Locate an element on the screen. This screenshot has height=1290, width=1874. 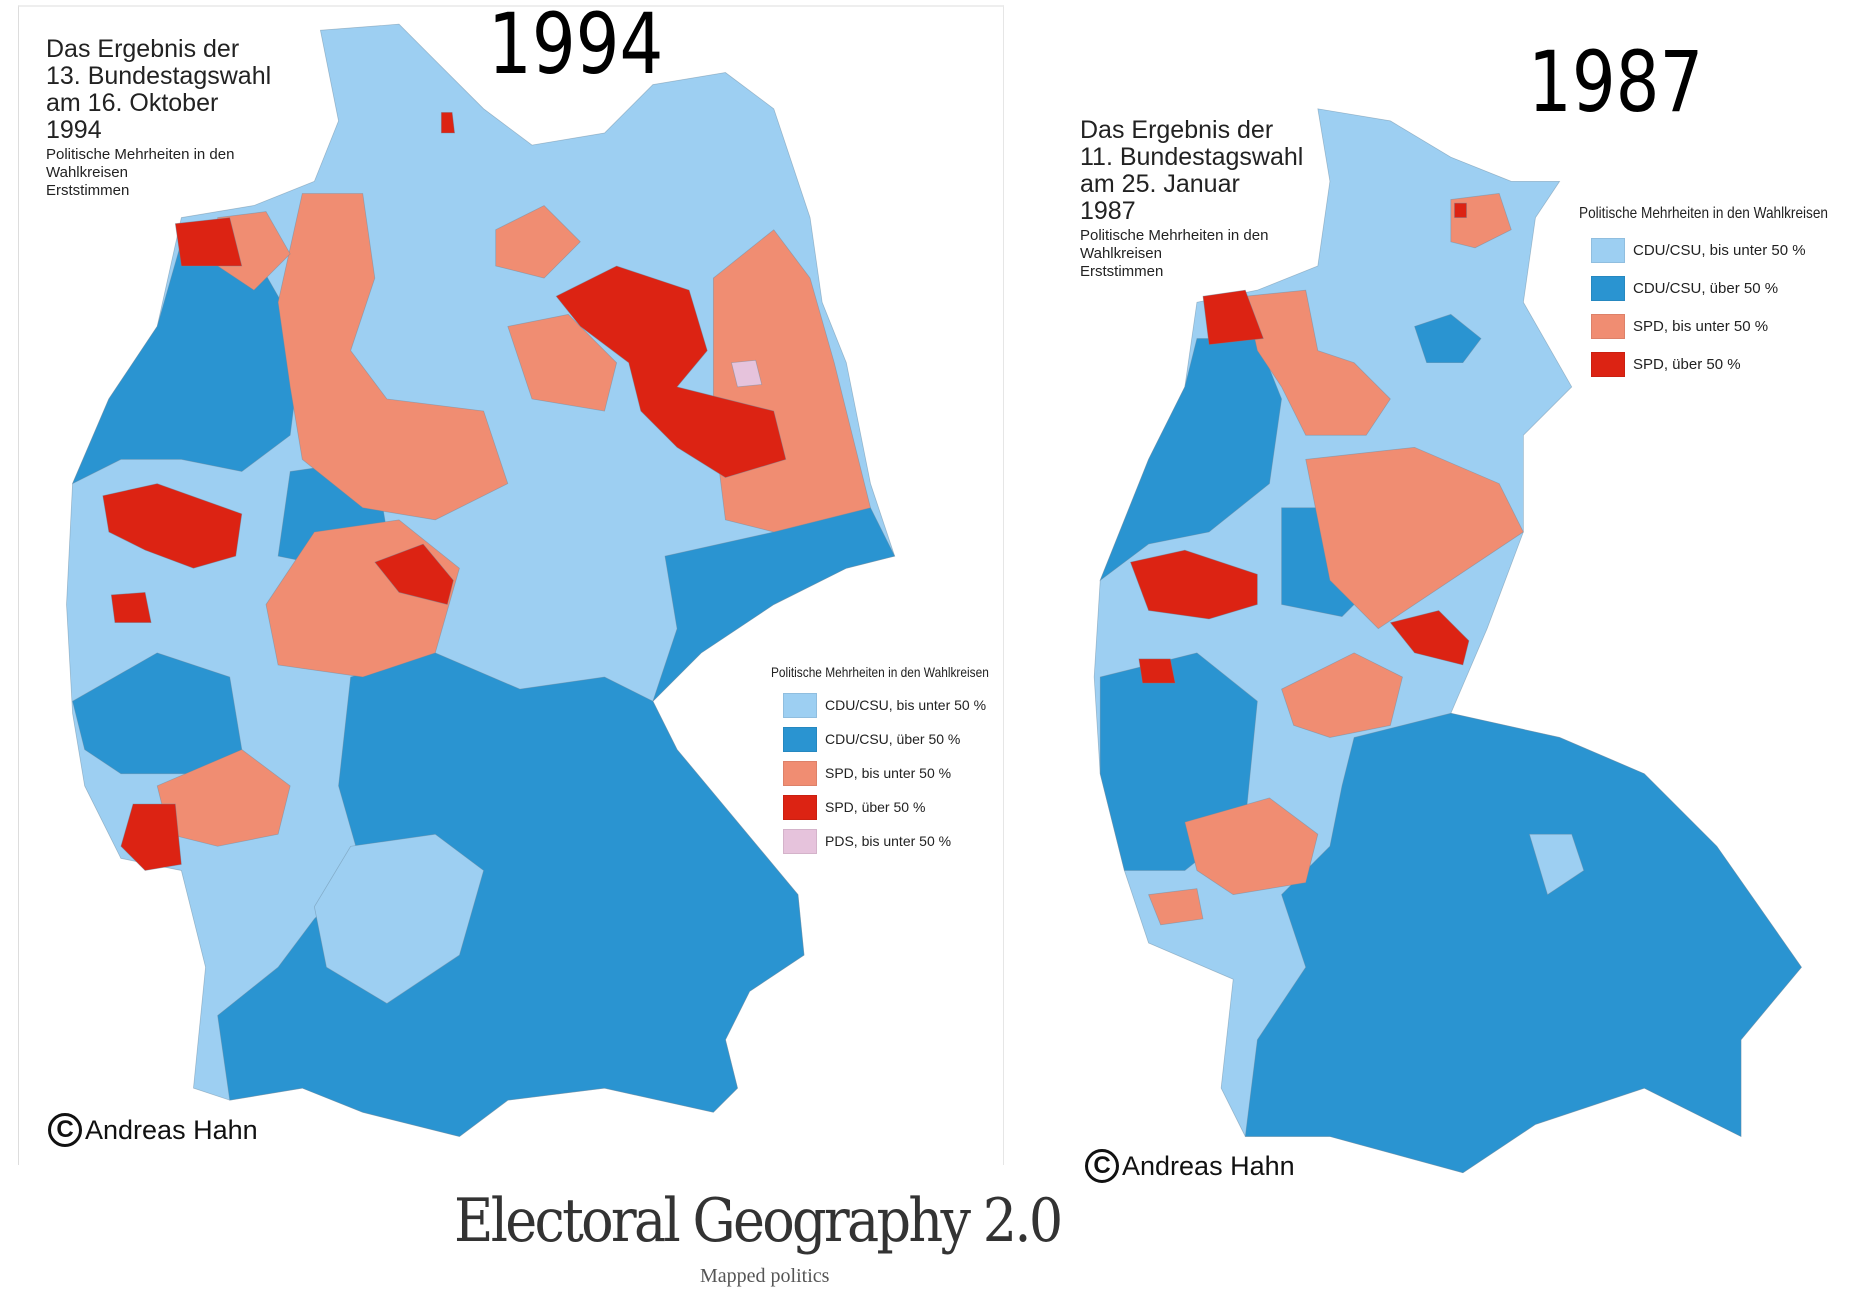
title-line: 13. Bundestagswahl is located at coordinates (159, 76).